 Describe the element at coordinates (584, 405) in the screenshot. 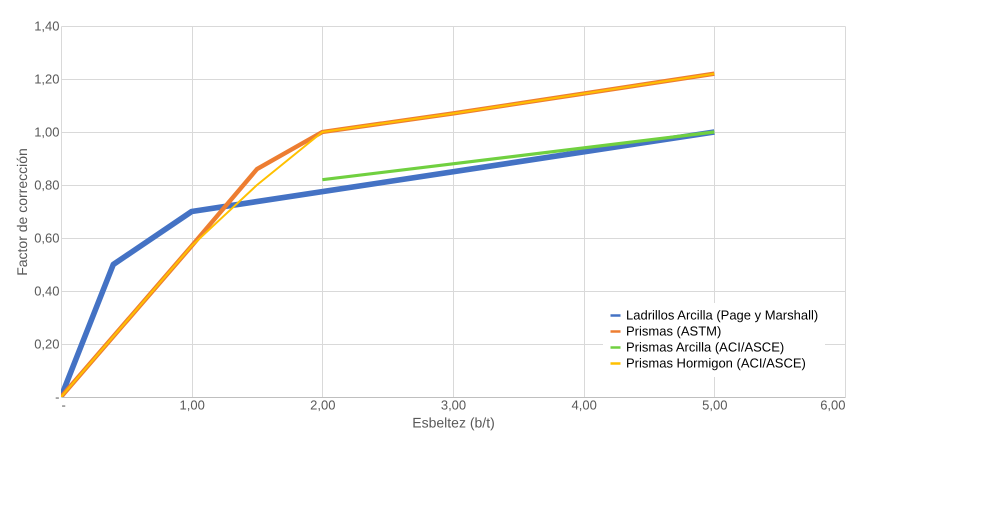

I see `x-tick-label: 4,00` at that location.